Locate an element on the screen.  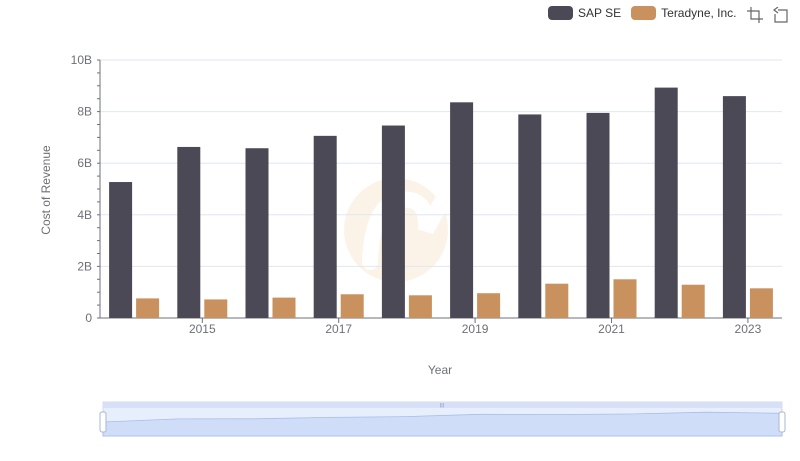
bar-teradyne-inc-2019 is located at coordinates (489, 305).